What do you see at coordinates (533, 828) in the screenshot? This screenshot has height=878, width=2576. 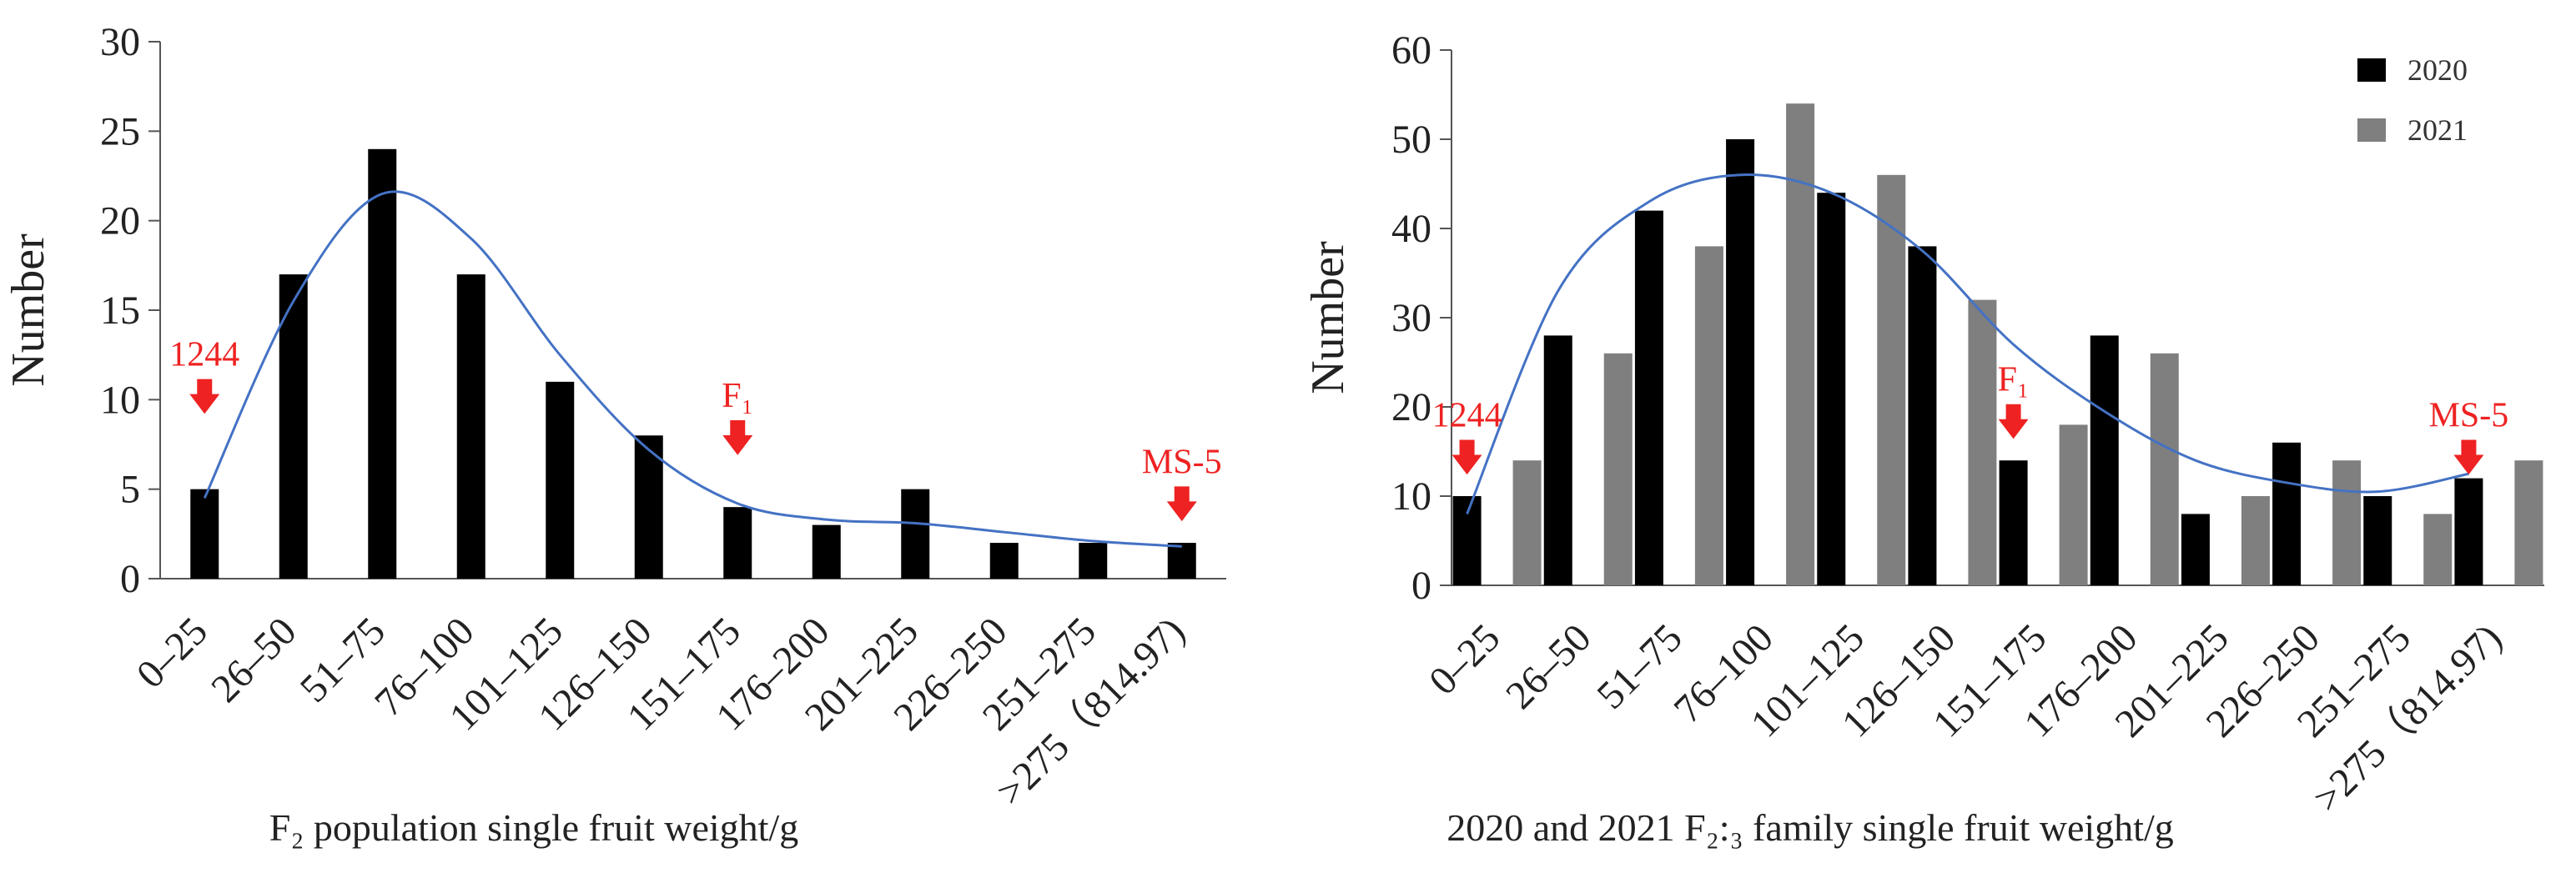 I see `x-axis-title: F₂ population single fruit weight/g` at bounding box center [533, 828].